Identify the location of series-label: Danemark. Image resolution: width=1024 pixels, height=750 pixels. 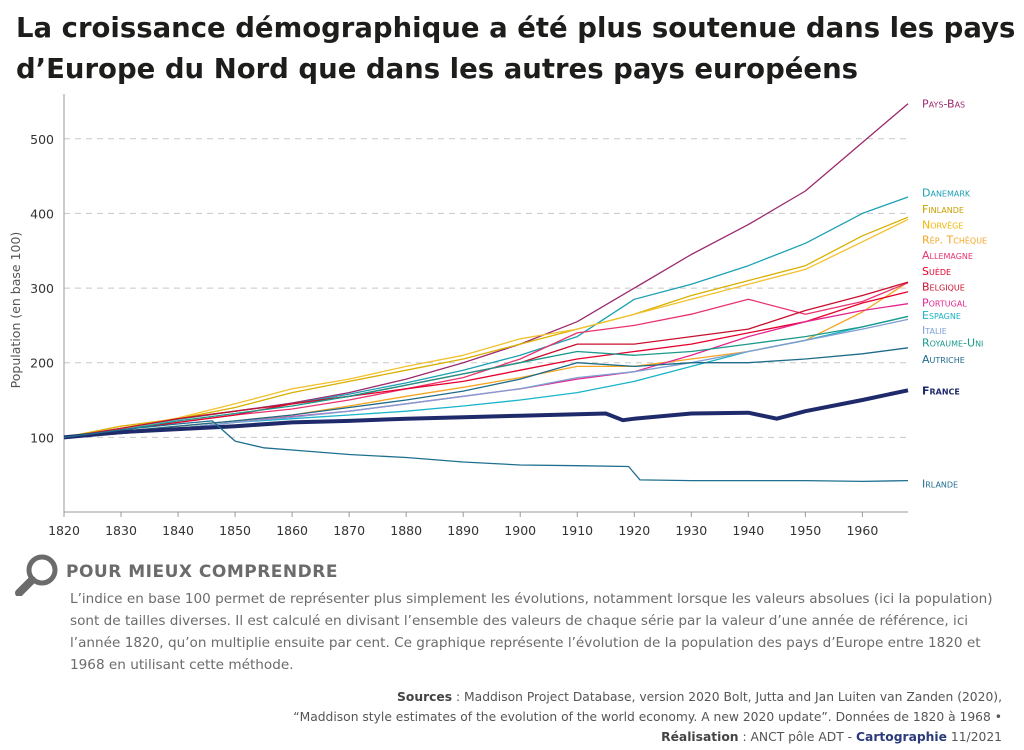
(946, 193).